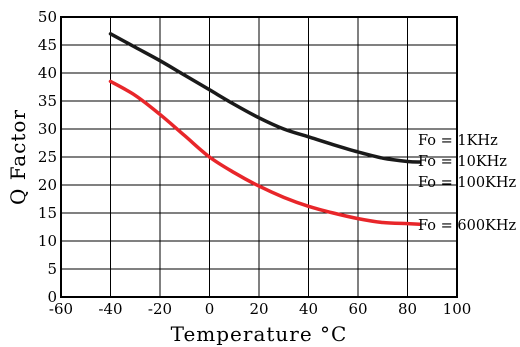 The image size is (520, 347). I want to click on x-tick-label: 40, so click(308, 309).